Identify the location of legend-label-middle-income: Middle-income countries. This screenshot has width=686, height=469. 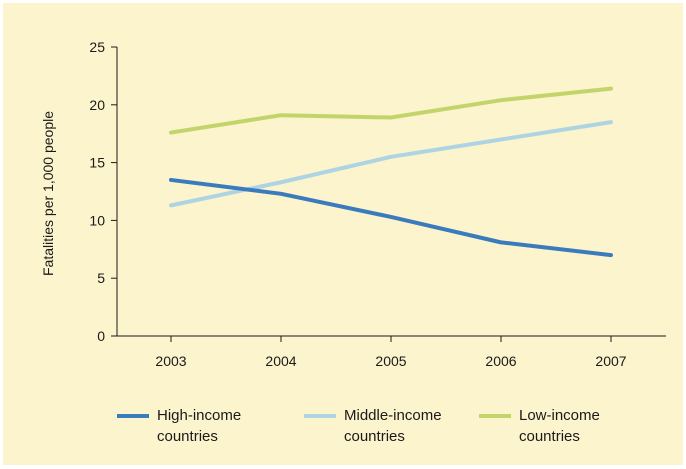
(404, 426).